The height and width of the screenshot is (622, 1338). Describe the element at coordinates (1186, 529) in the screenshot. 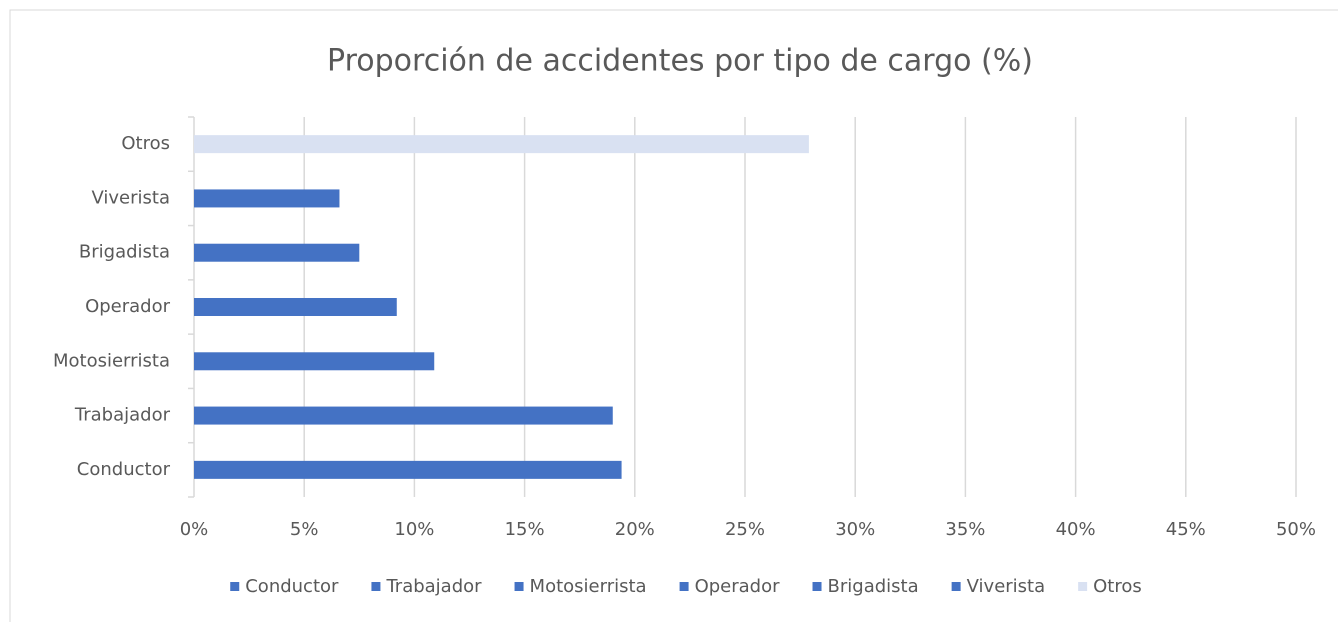

I see `x-tick-label: 45%` at that location.